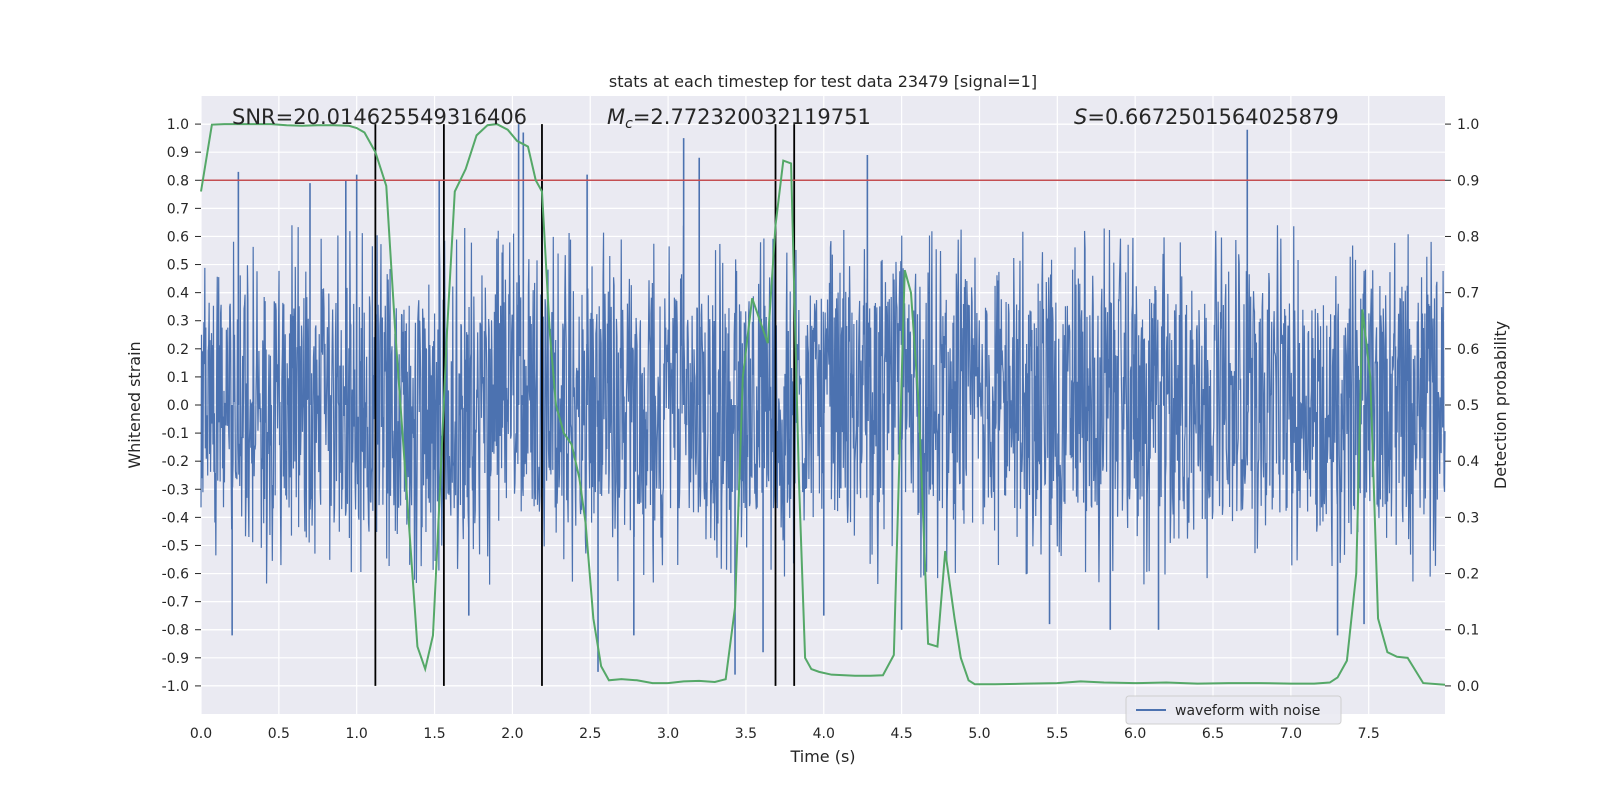 The height and width of the screenshot is (800, 1600). I want to click on y2-tick-label: 0.8, so click(1468, 237).